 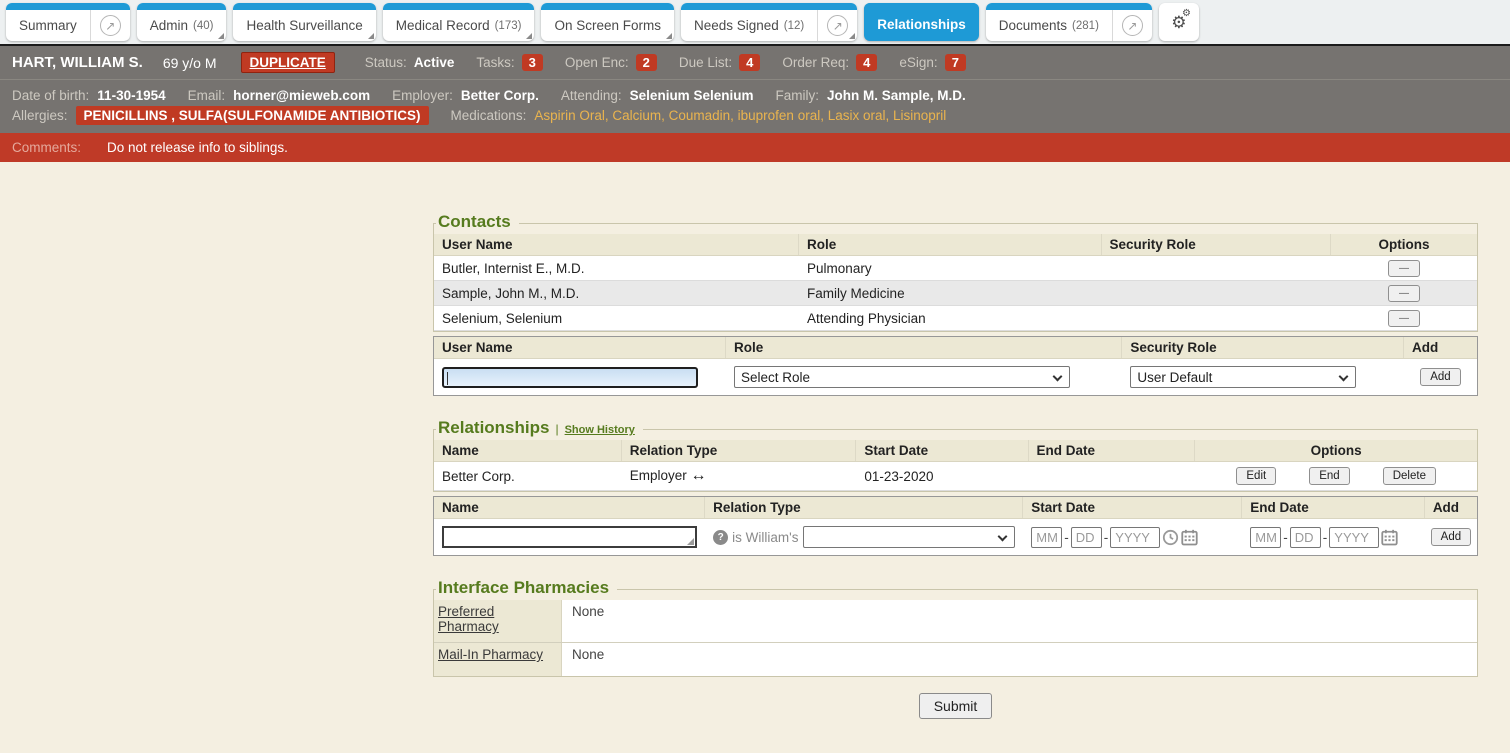 What do you see at coordinates (447, 378) in the screenshot?
I see `text-caret` at bounding box center [447, 378].